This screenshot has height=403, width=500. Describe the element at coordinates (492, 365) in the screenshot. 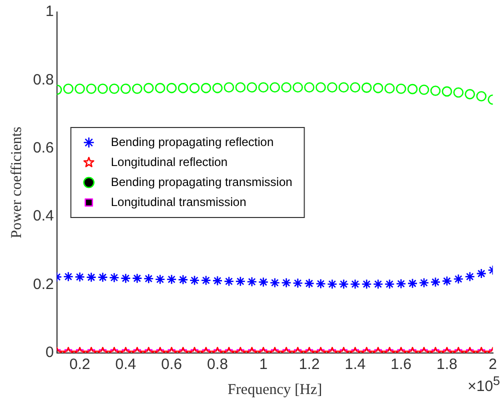

I see `x-tick-label: 2` at that location.